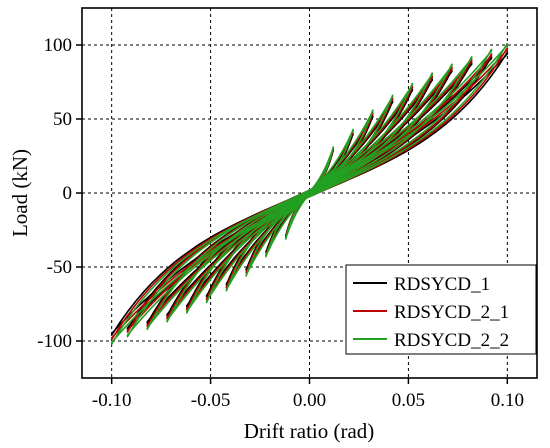 The image size is (550, 448). I want to click on legend-label: RDSYCD_1, so click(442, 284).